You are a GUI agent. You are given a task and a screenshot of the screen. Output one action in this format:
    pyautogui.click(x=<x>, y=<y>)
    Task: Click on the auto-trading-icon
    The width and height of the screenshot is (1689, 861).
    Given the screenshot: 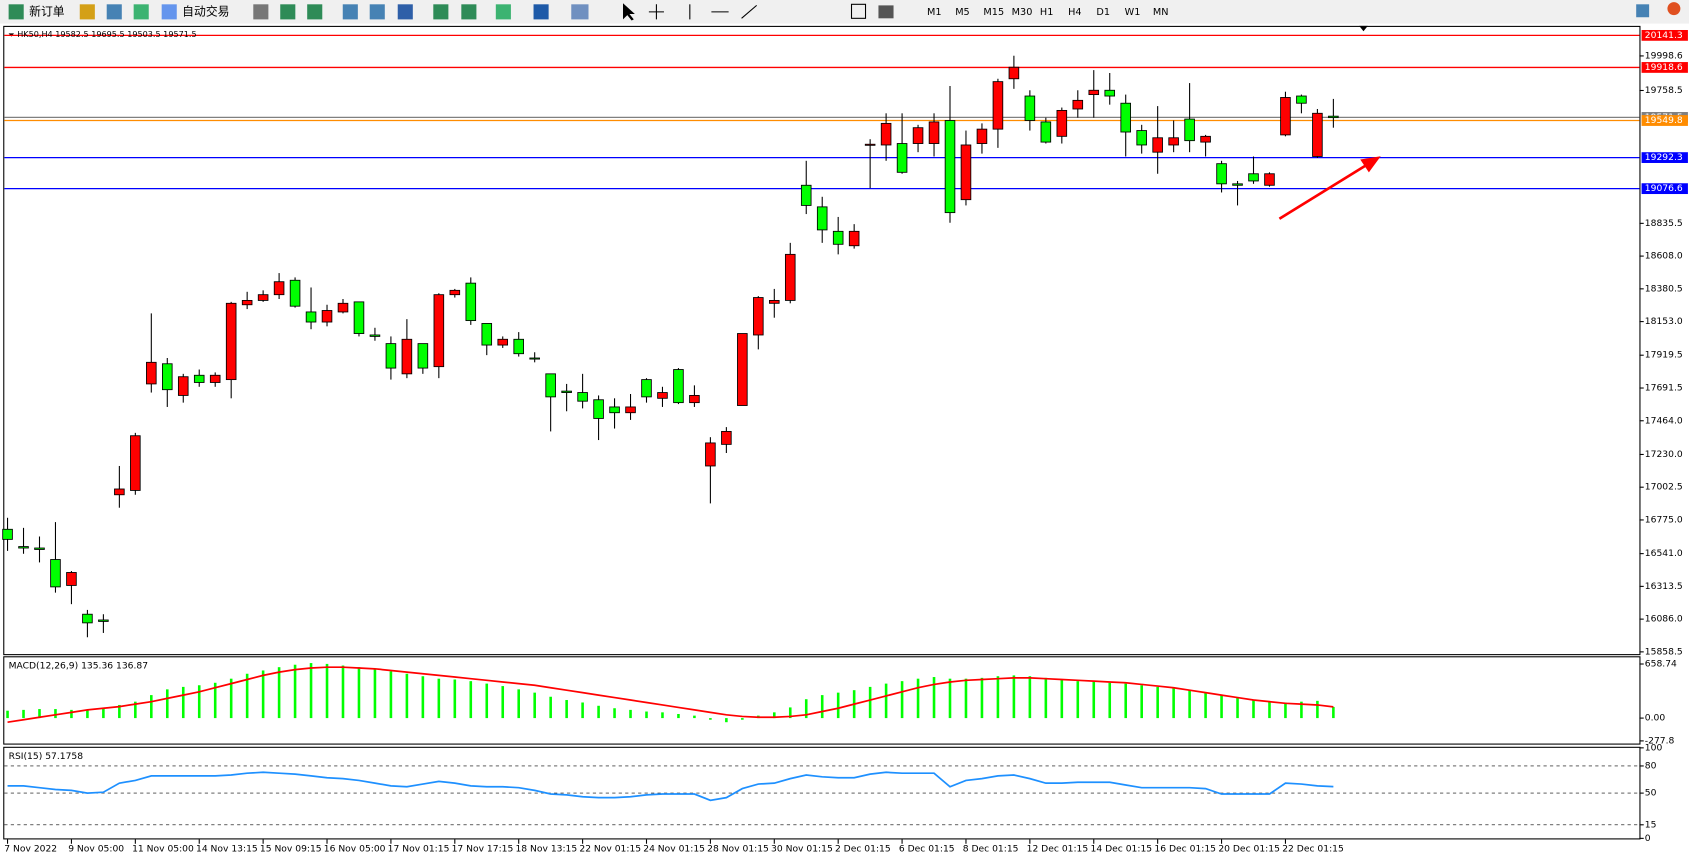 What is the action you would take?
    pyautogui.click(x=169, y=12)
    